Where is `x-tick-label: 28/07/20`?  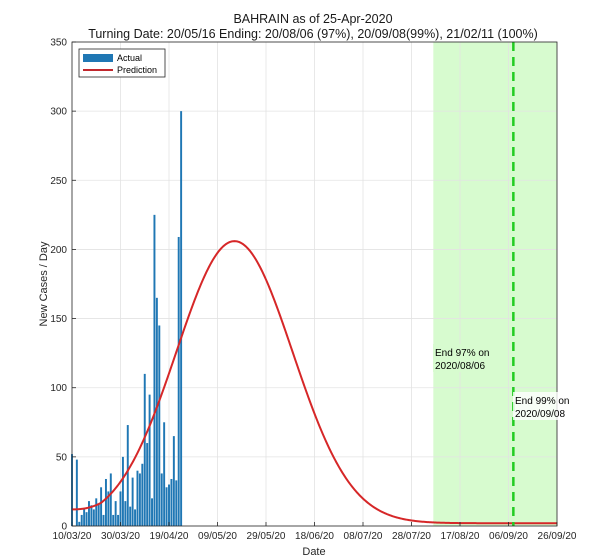 x-tick-label: 28/07/20 is located at coordinates (411, 536).